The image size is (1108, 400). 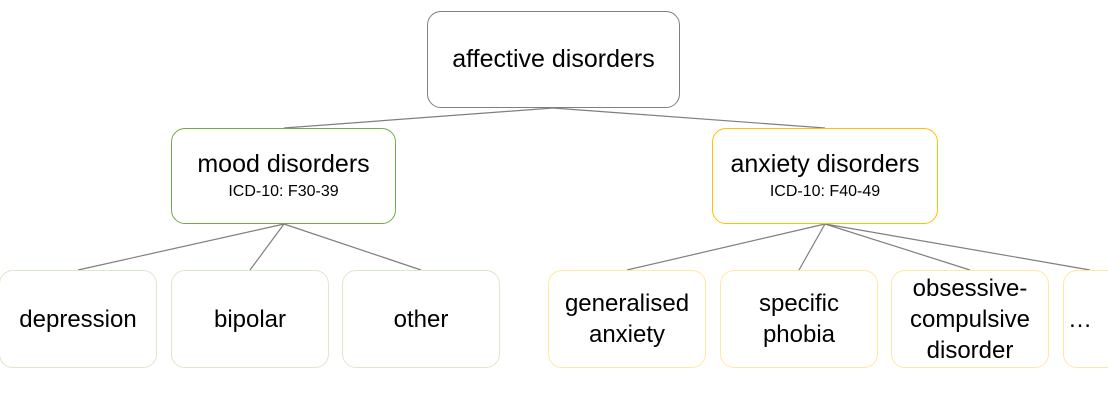 What do you see at coordinates (812, 247) in the screenshot?
I see `connector-anxiety-specific` at bounding box center [812, 247].